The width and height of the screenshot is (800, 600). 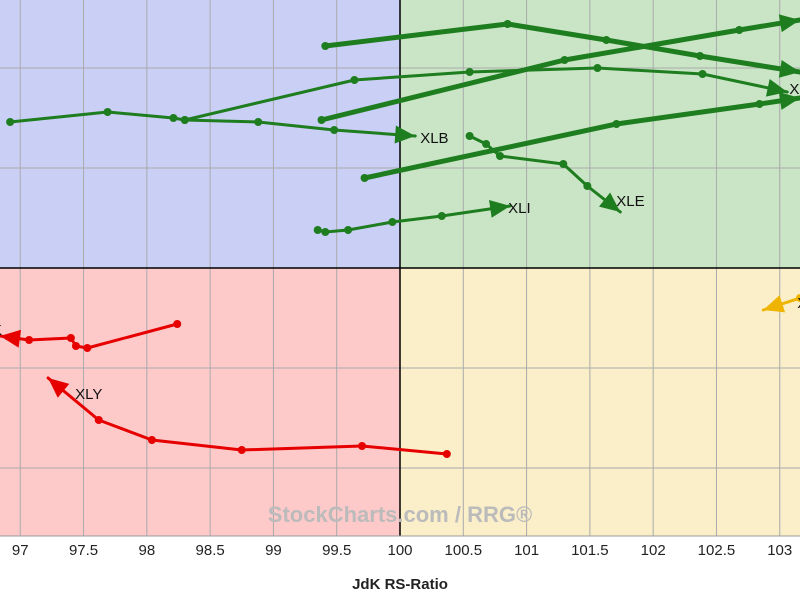 I want to click on x-tick-label: 102.5, so click(x=717, y=550).